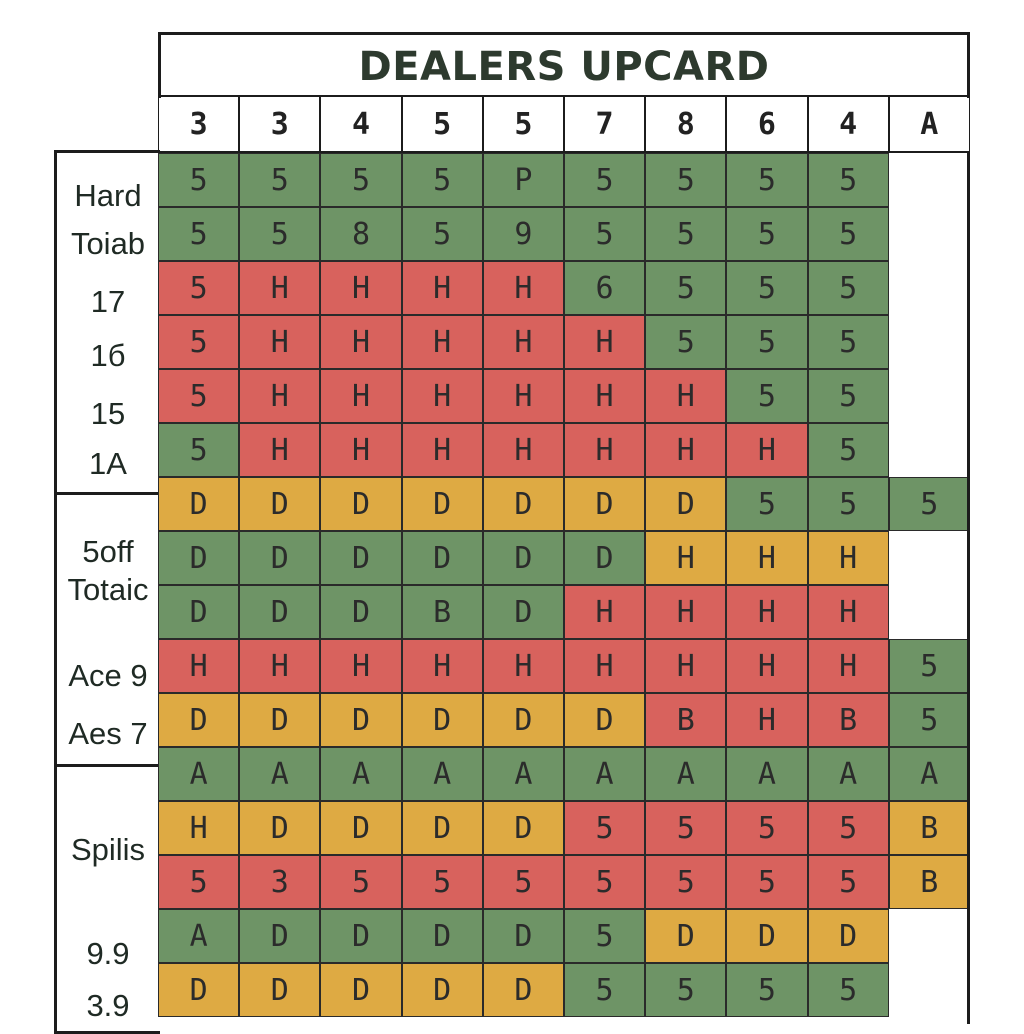  What do you see at coordinates (968, 588) in the screenshot?
I see `grid-right-border` at bounding box center [968, 588].